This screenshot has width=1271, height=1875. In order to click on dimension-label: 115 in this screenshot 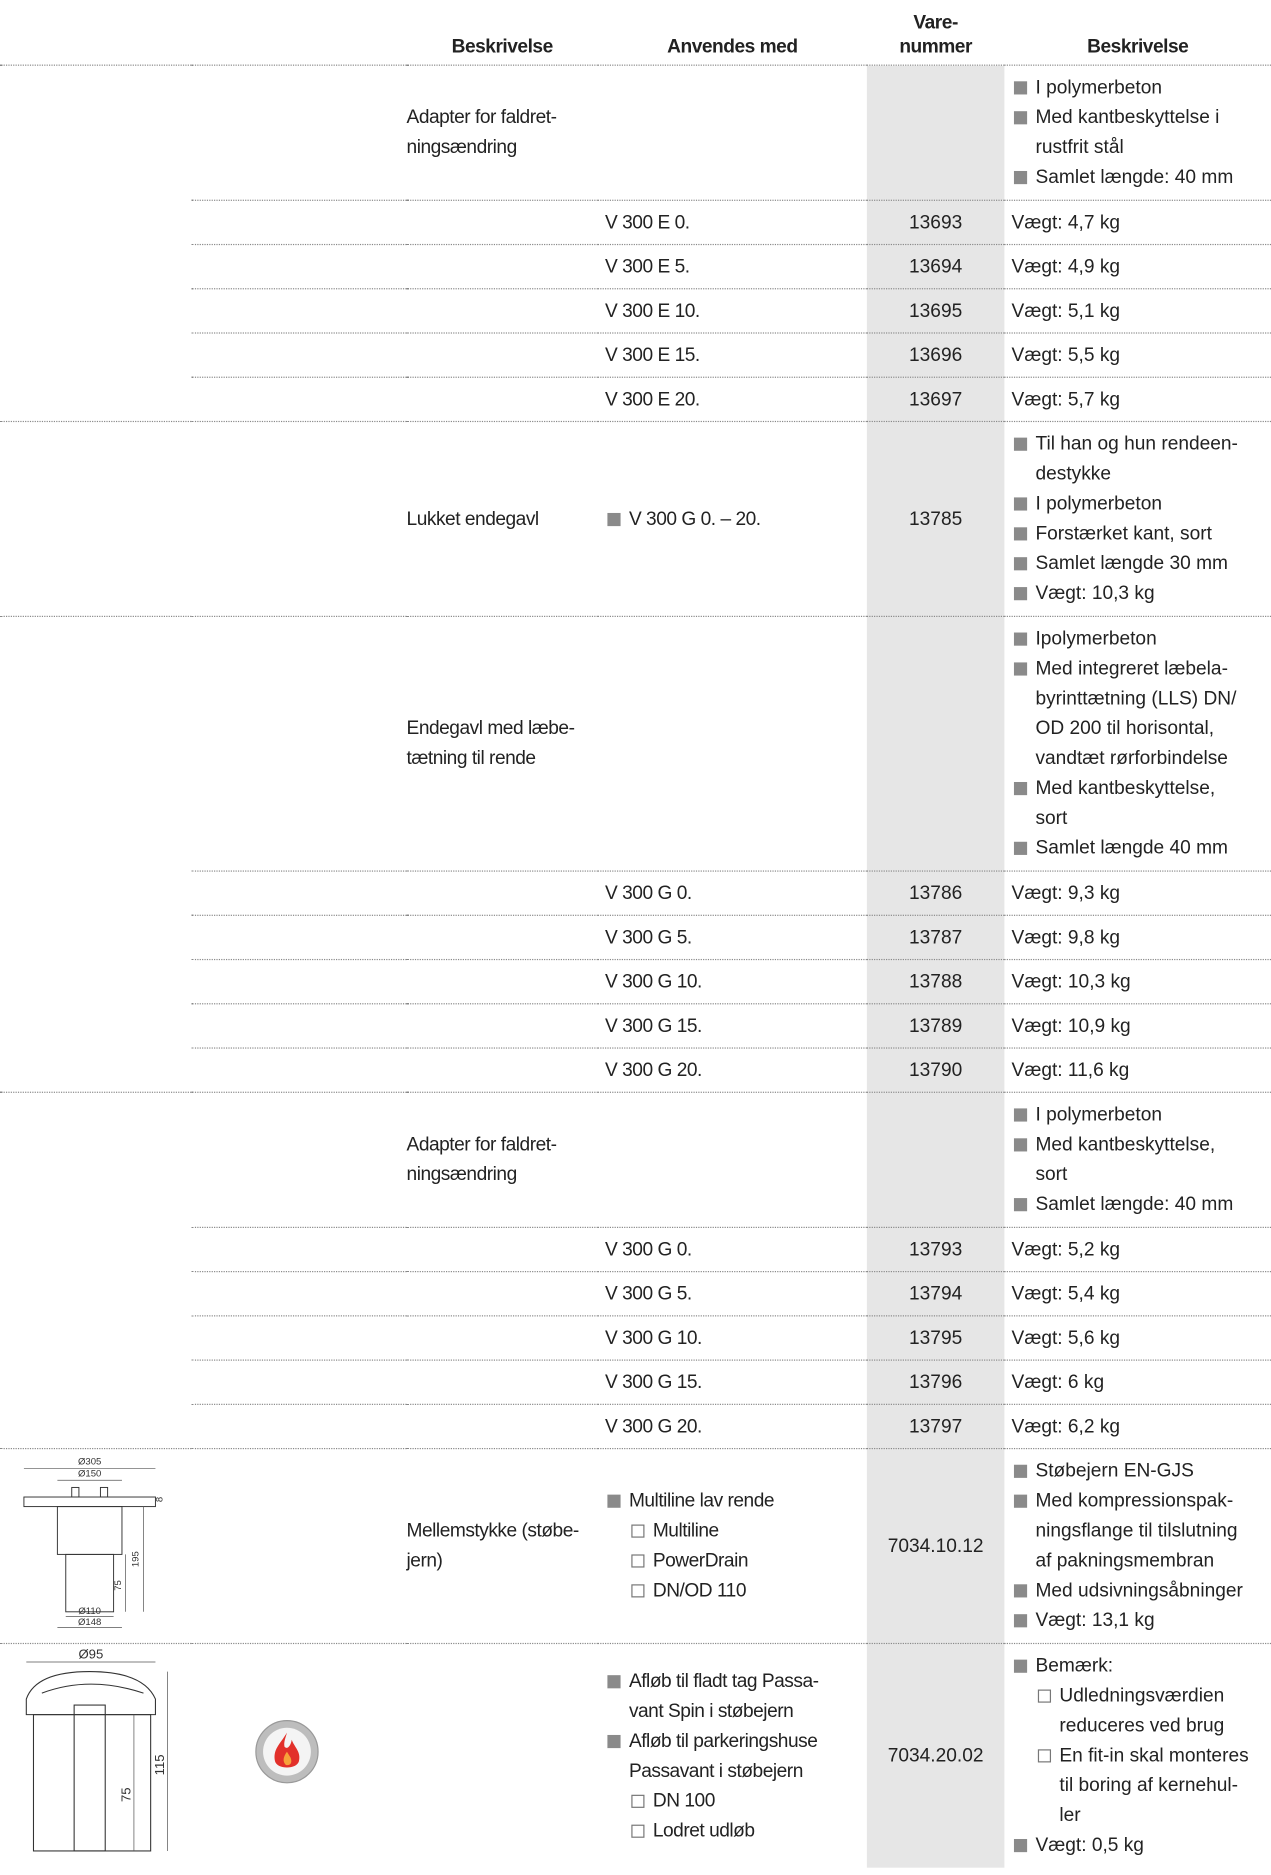, I will do `click(159, 1764)`.